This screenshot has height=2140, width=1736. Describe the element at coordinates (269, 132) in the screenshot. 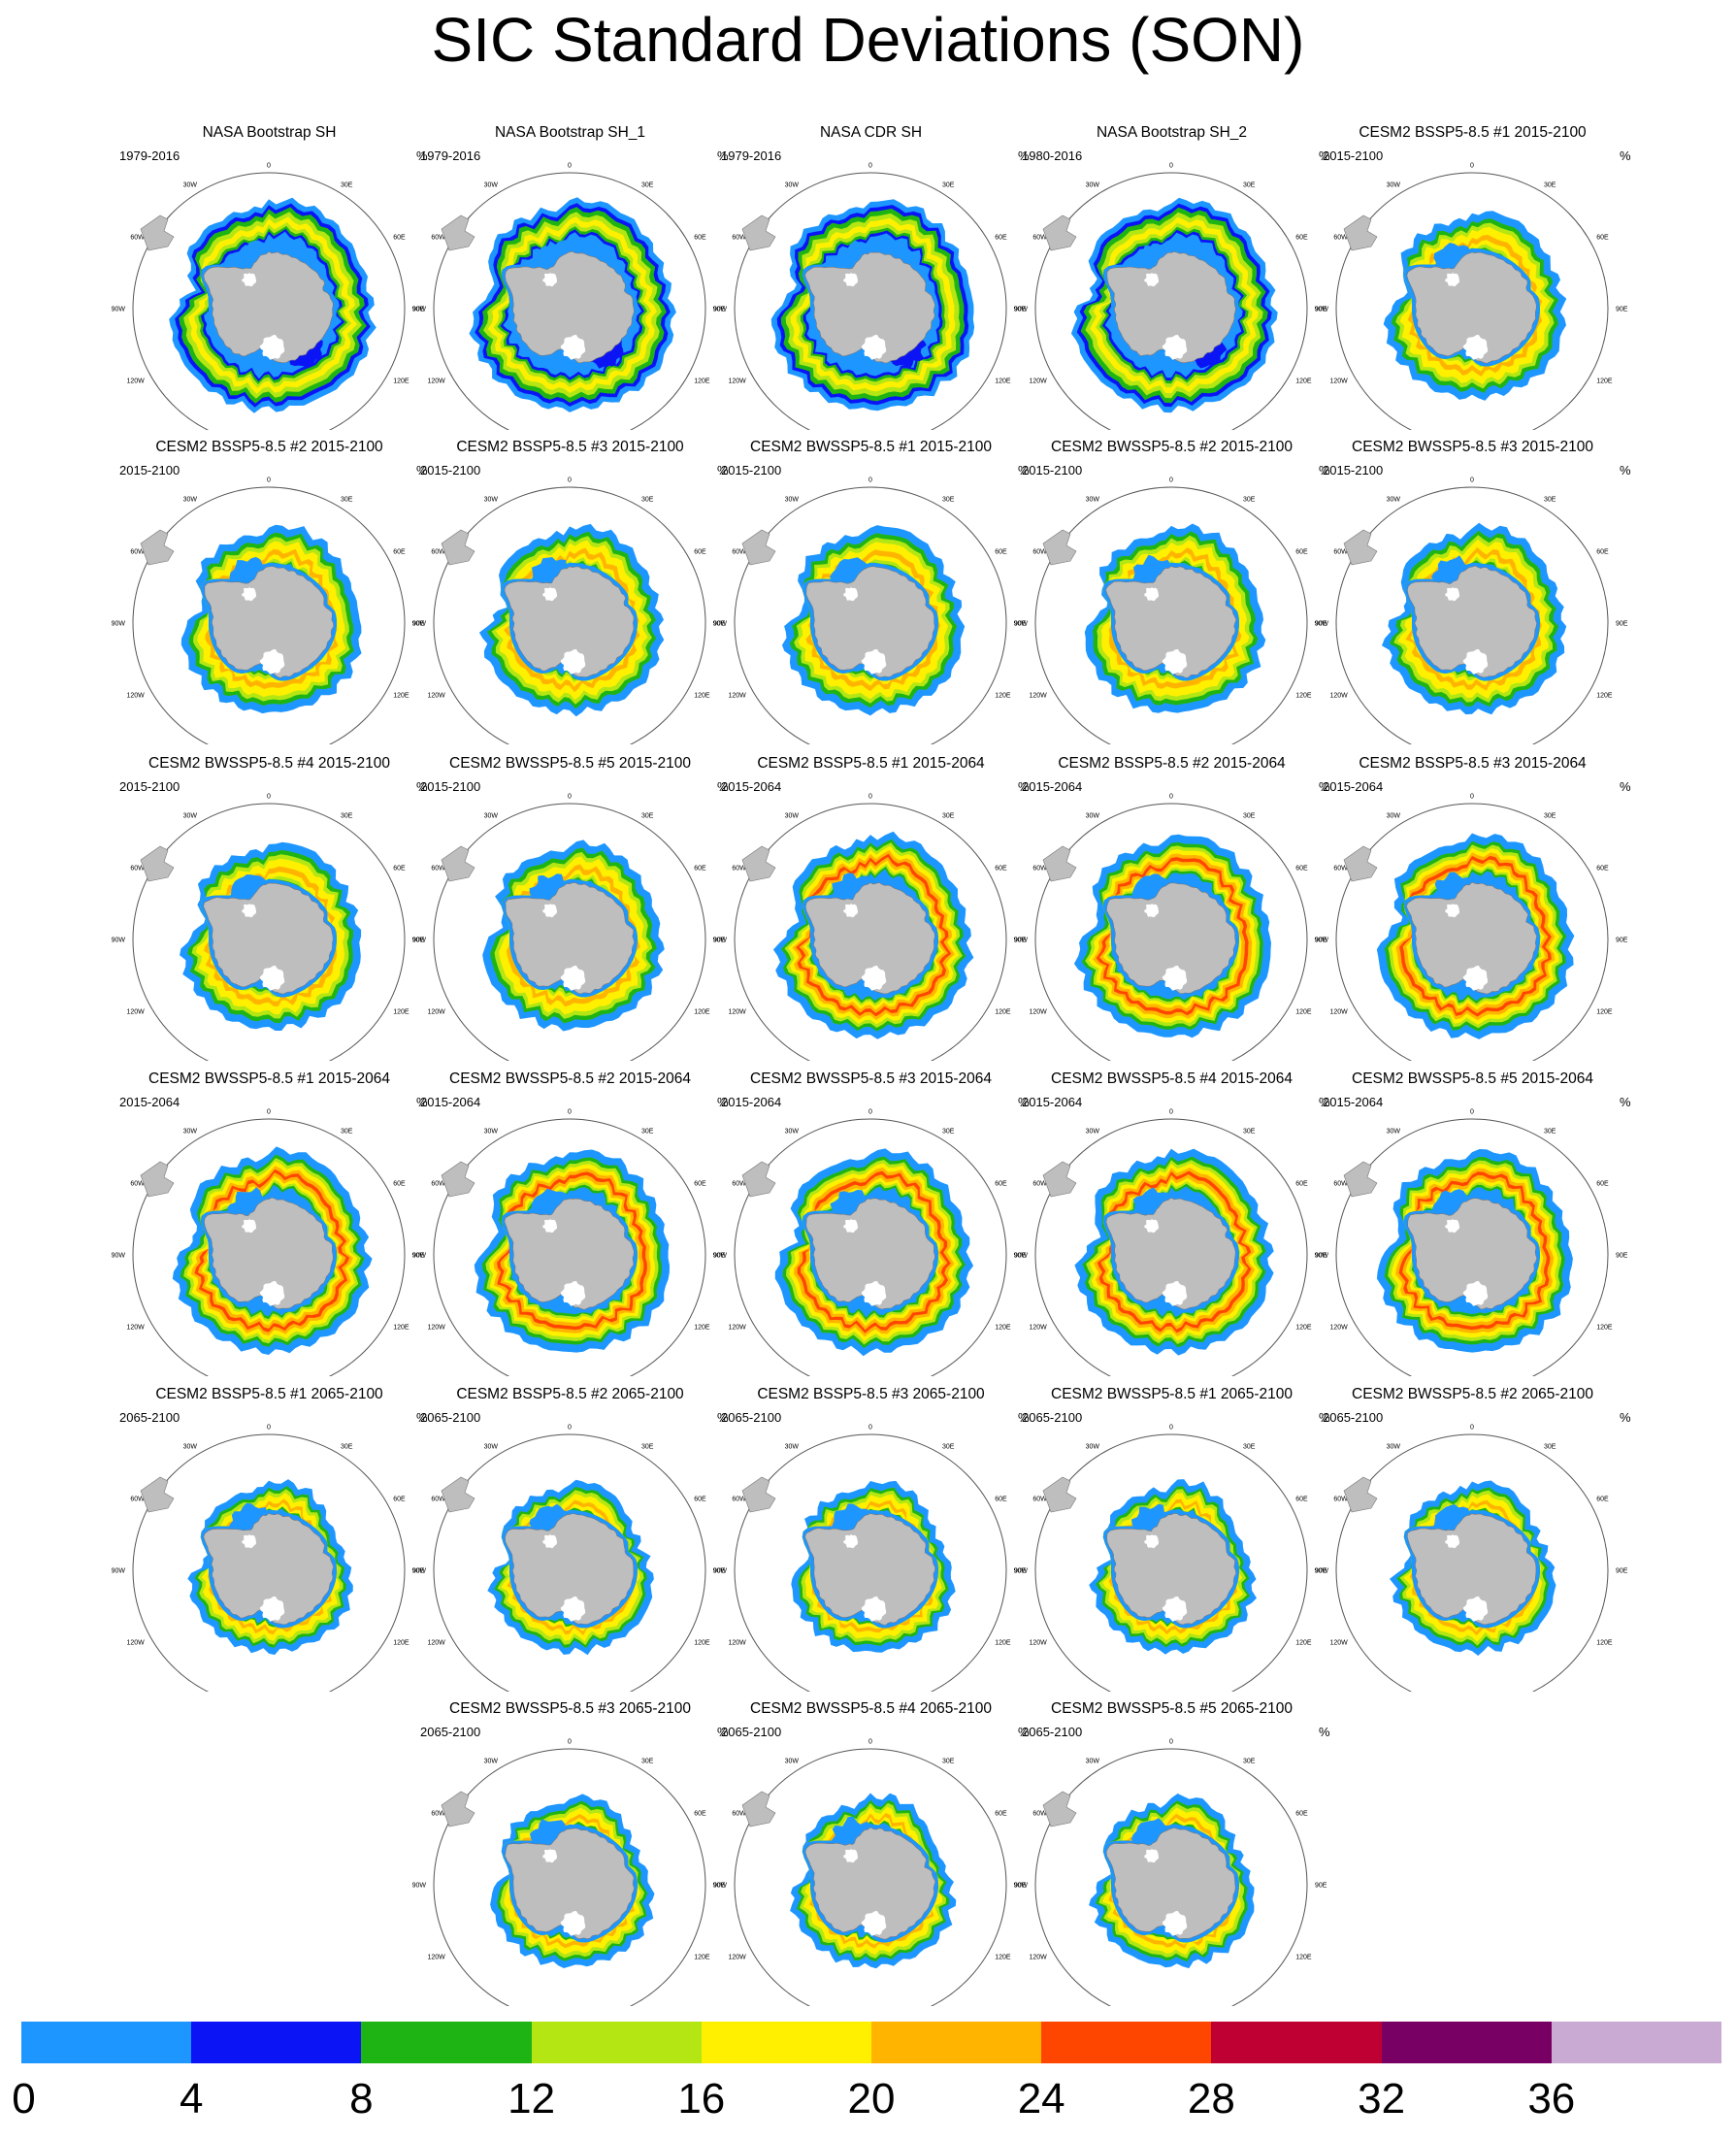

I see `panel-title: NASA Bootstrap SH` at that location.